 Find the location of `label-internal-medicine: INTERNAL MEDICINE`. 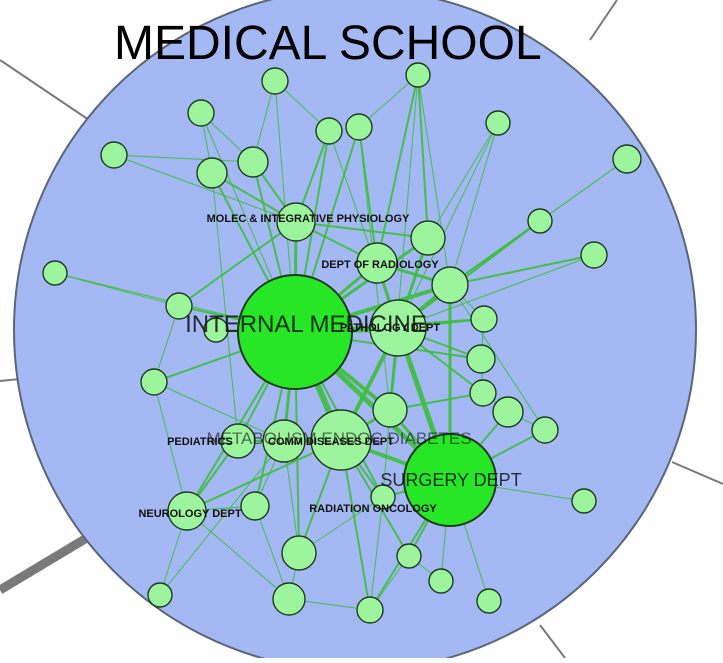

label-internal-medicine: INTERNAL MEDICINE is located at coordinates (306, 324).